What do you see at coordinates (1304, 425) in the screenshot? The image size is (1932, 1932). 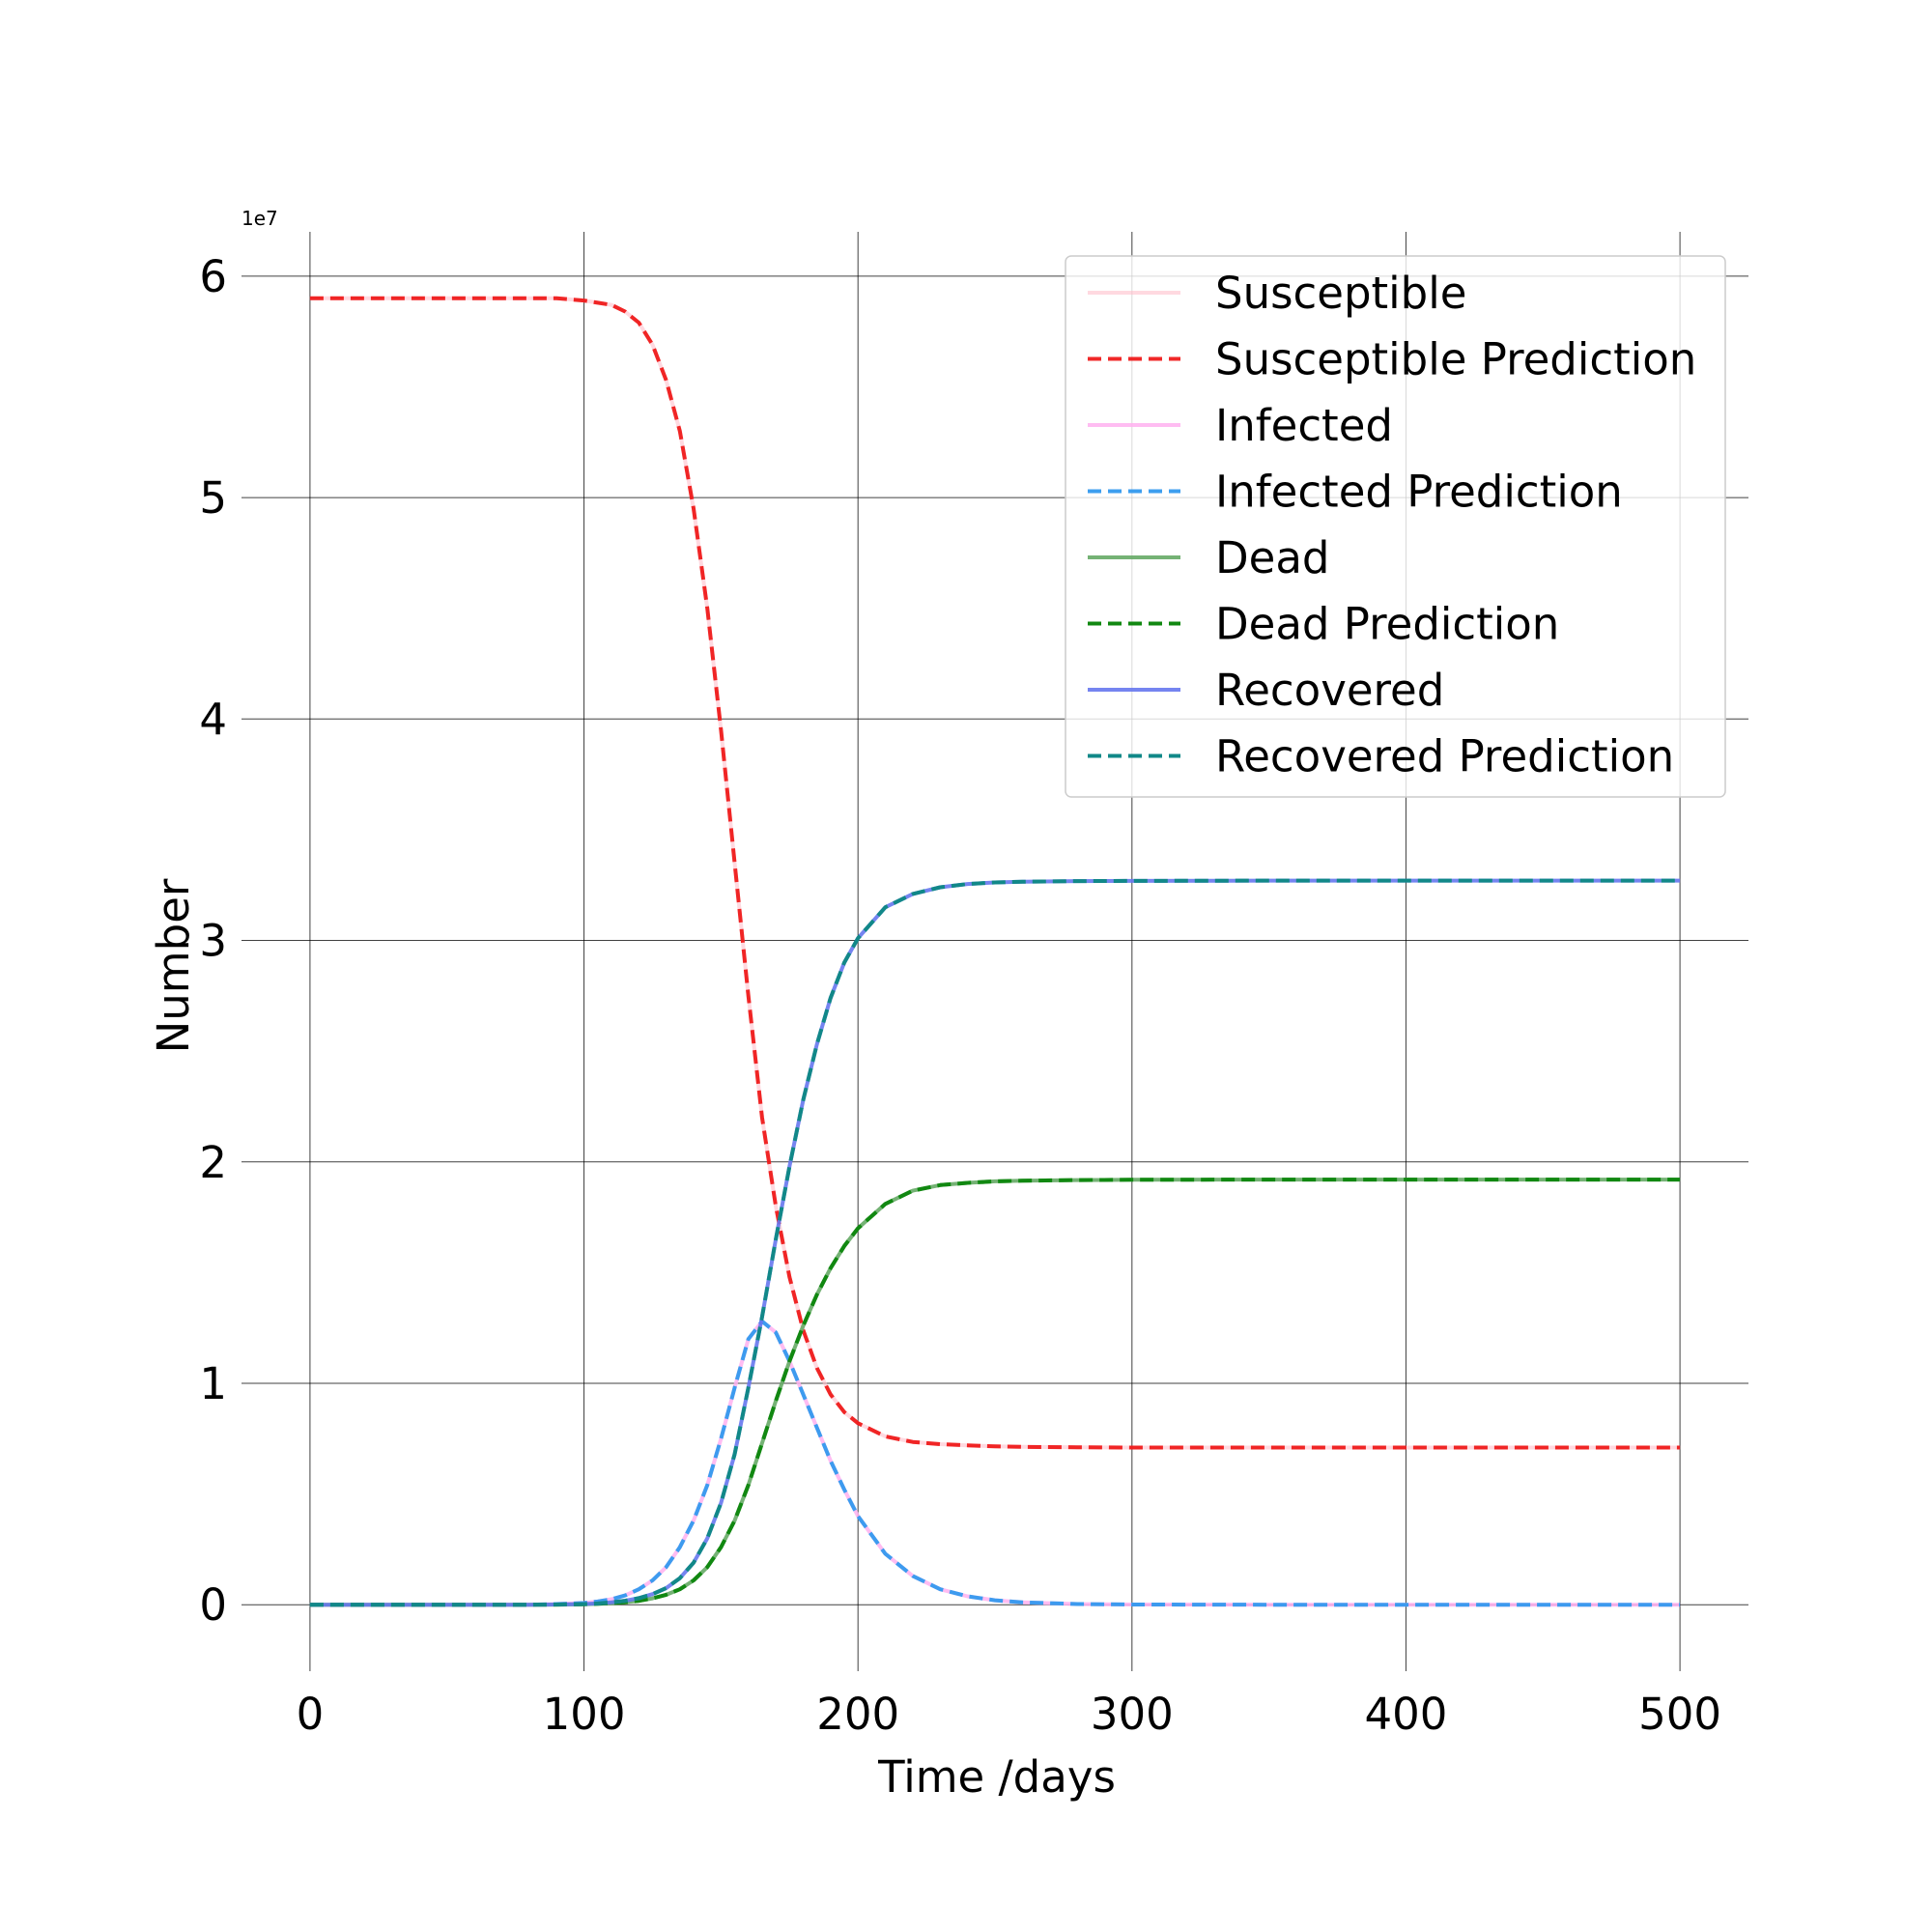 I see `legend-label-infected: Infected` at bounding box center [1304, 425].